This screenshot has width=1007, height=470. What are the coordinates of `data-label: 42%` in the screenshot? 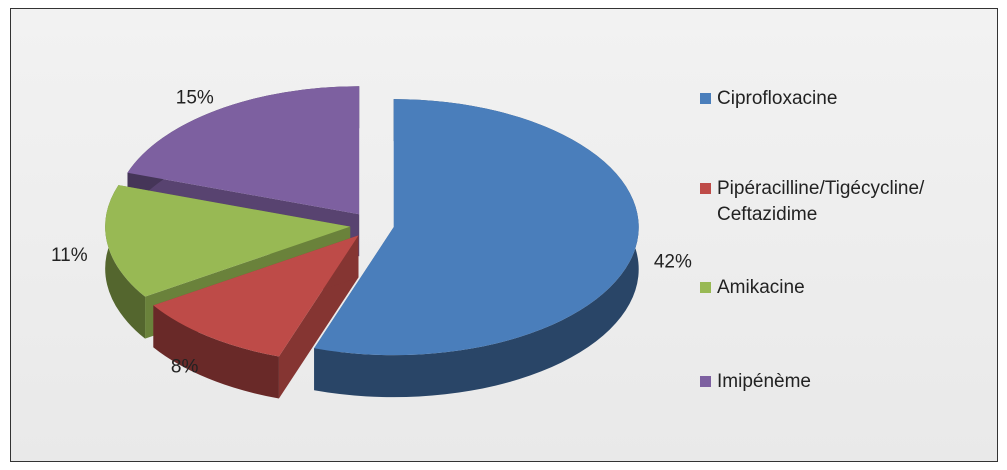 It's located at (673, 262).